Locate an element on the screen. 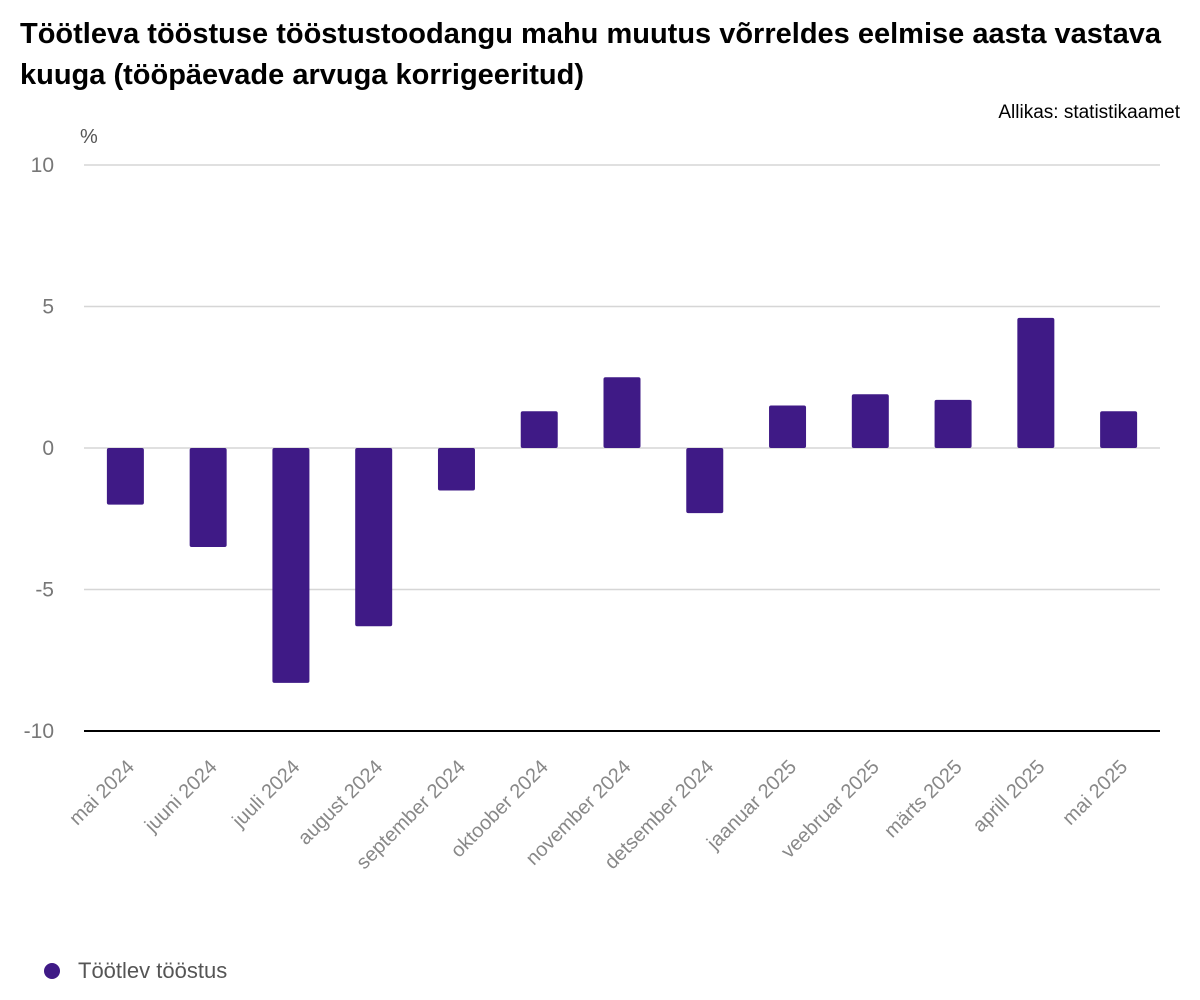  x-tick-label: mai 2025 is located at coordinates (1095, 793).